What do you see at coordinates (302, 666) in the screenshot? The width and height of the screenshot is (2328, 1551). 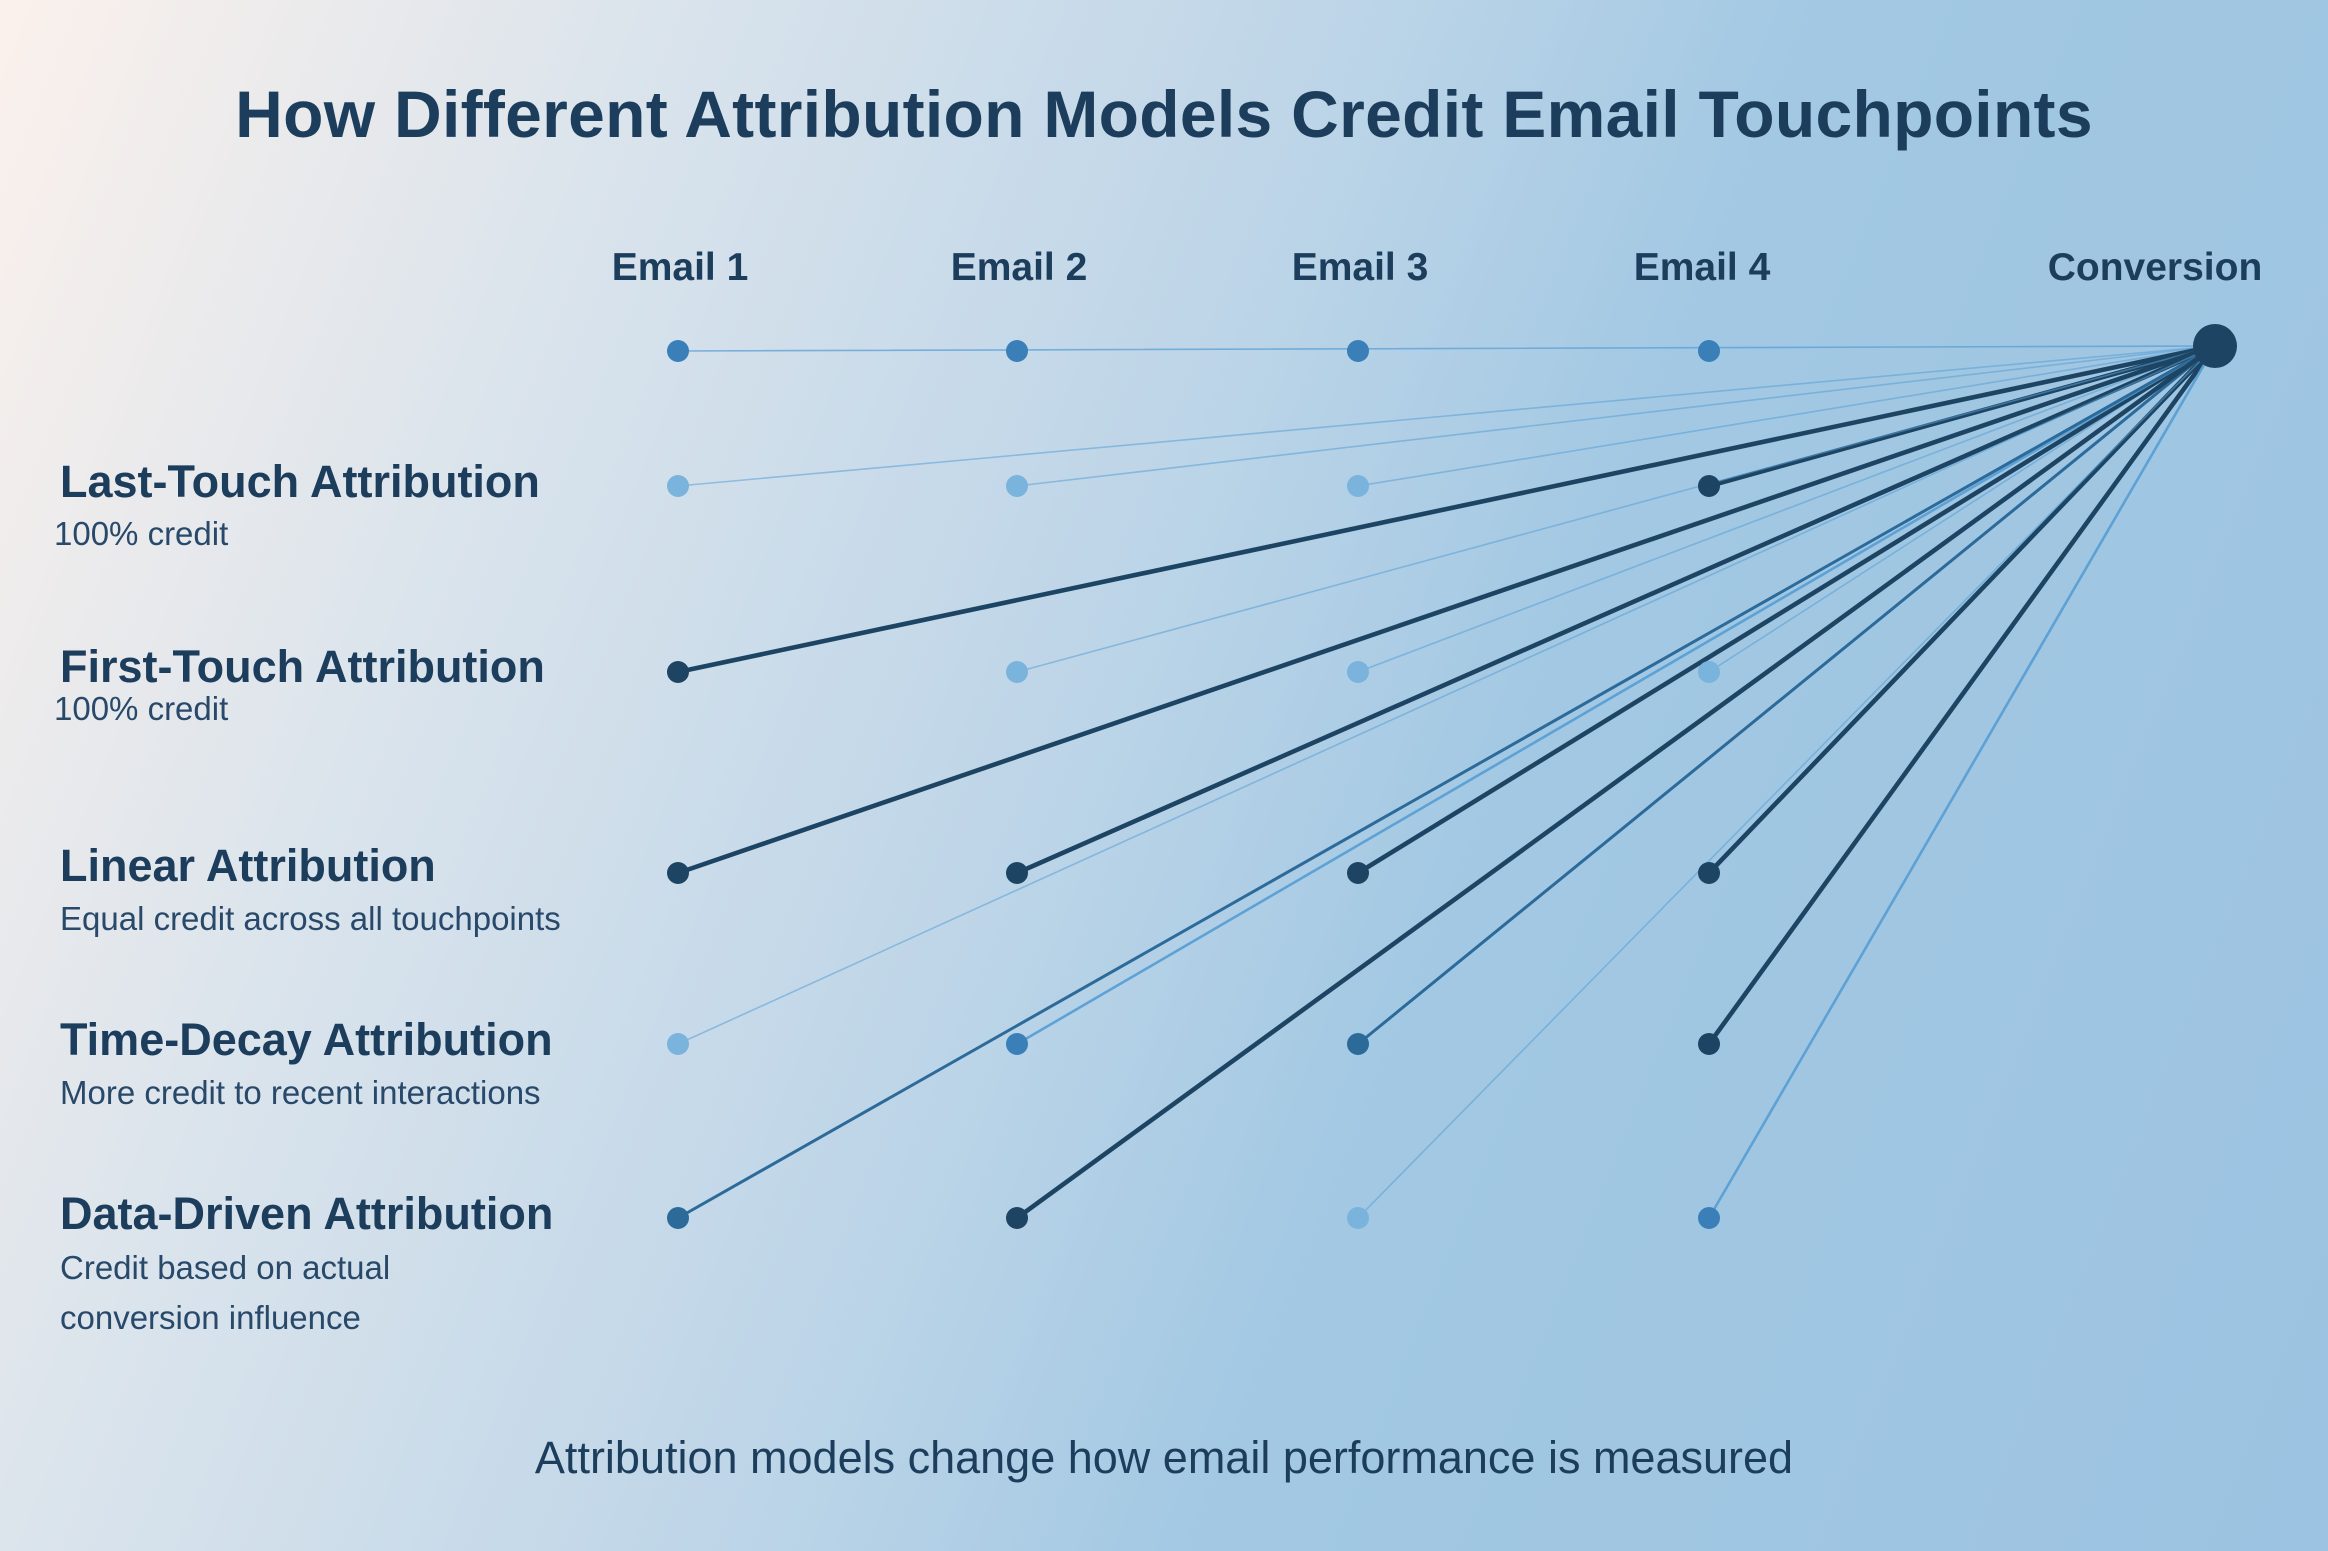 I see `row-title-first-touch: First-Touch Attribution` at bounding box center [302, 666].